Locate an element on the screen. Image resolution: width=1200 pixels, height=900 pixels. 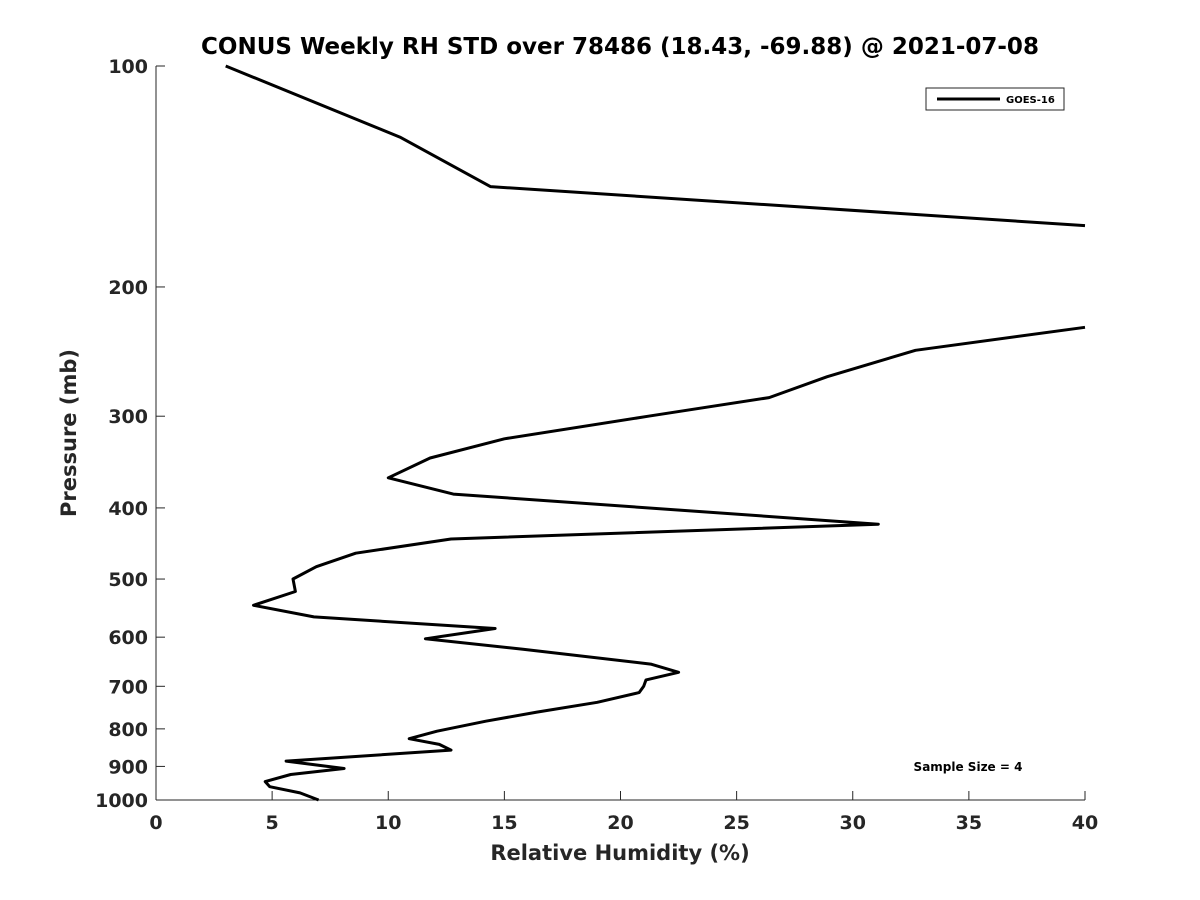
y-tick-label: 1000 is located at coordinates (121, 801).